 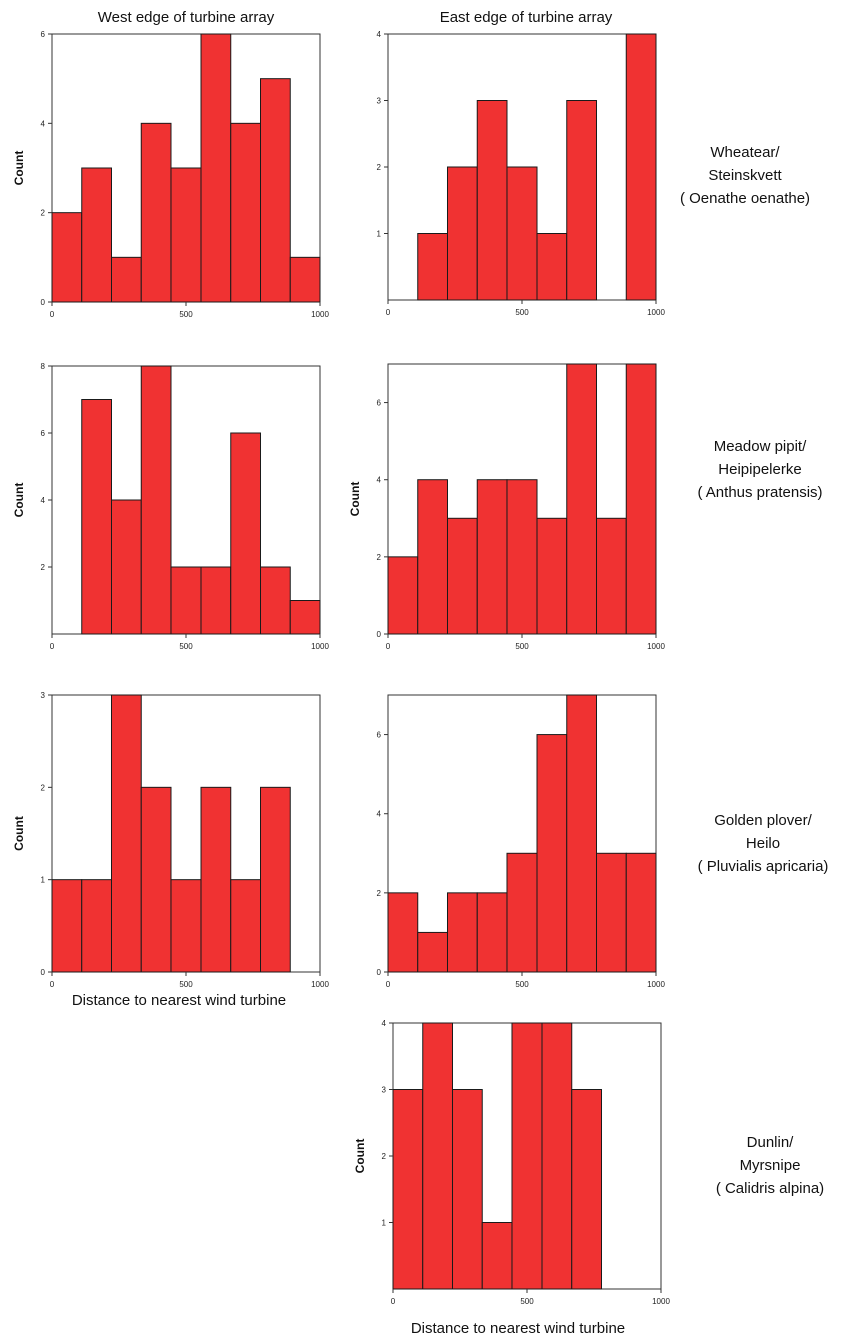 I want to click on species-label-line: ( Oenathe oenathe), so click(x=745, y=198).